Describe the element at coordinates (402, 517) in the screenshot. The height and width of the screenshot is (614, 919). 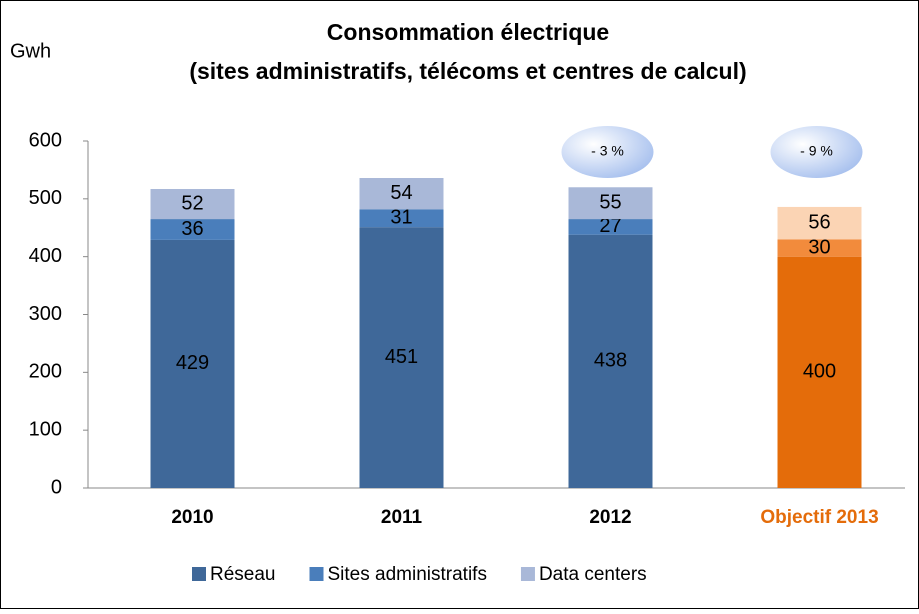
I see `x-tick-label: 2011` at that location.